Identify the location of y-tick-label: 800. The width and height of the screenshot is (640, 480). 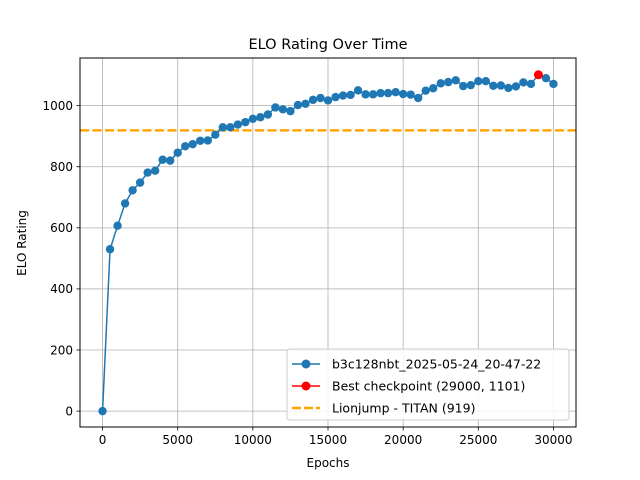
(61, 167).